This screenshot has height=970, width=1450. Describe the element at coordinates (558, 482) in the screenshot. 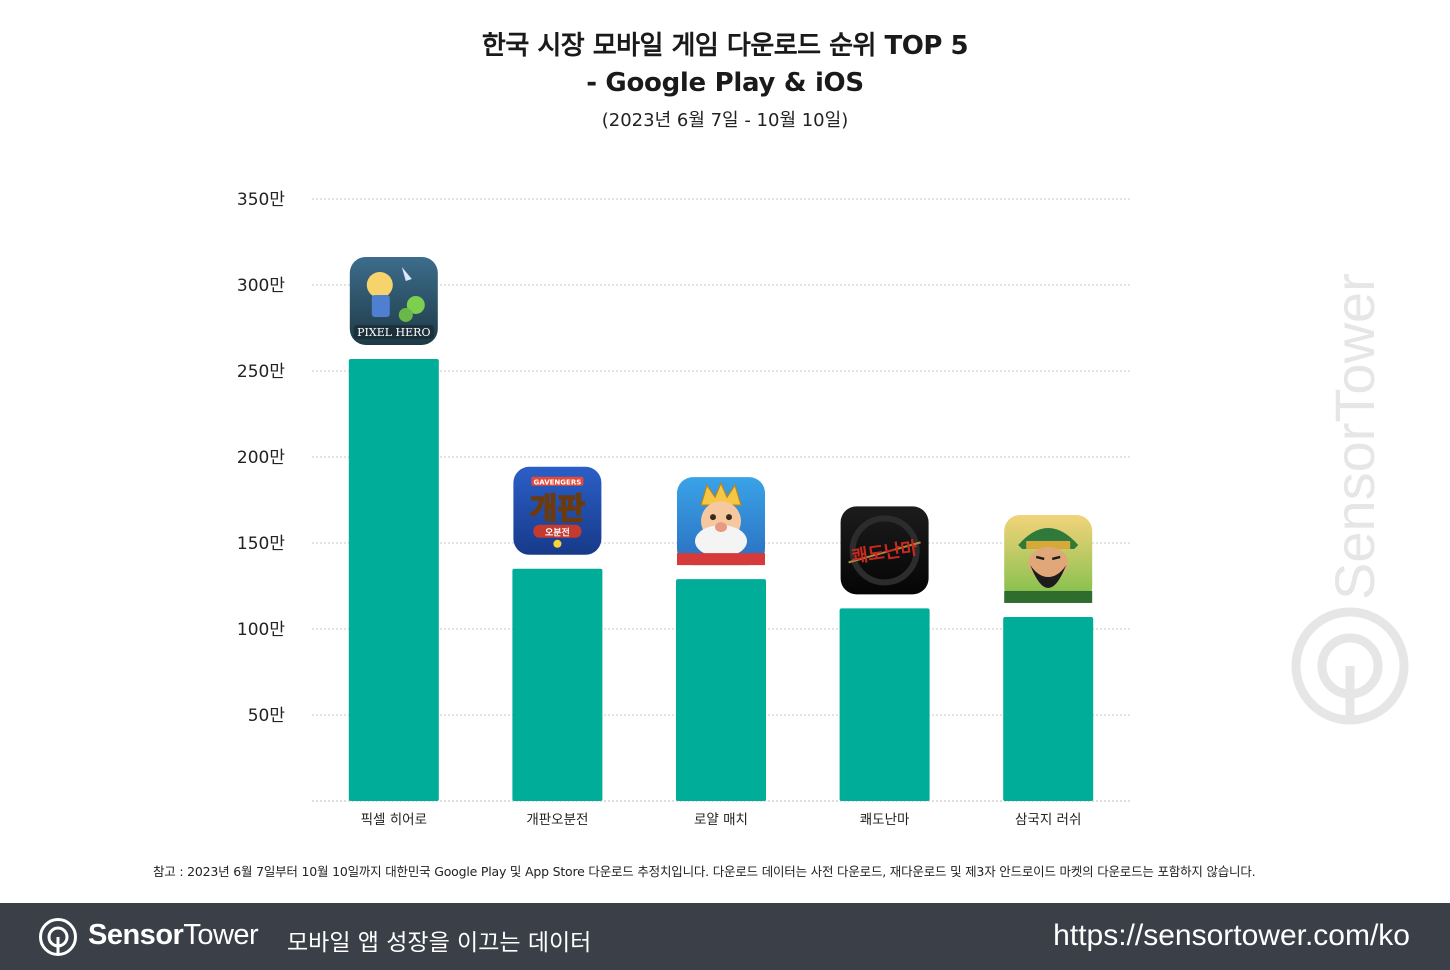

I see `svg-text: GAVENGERS` at that location.